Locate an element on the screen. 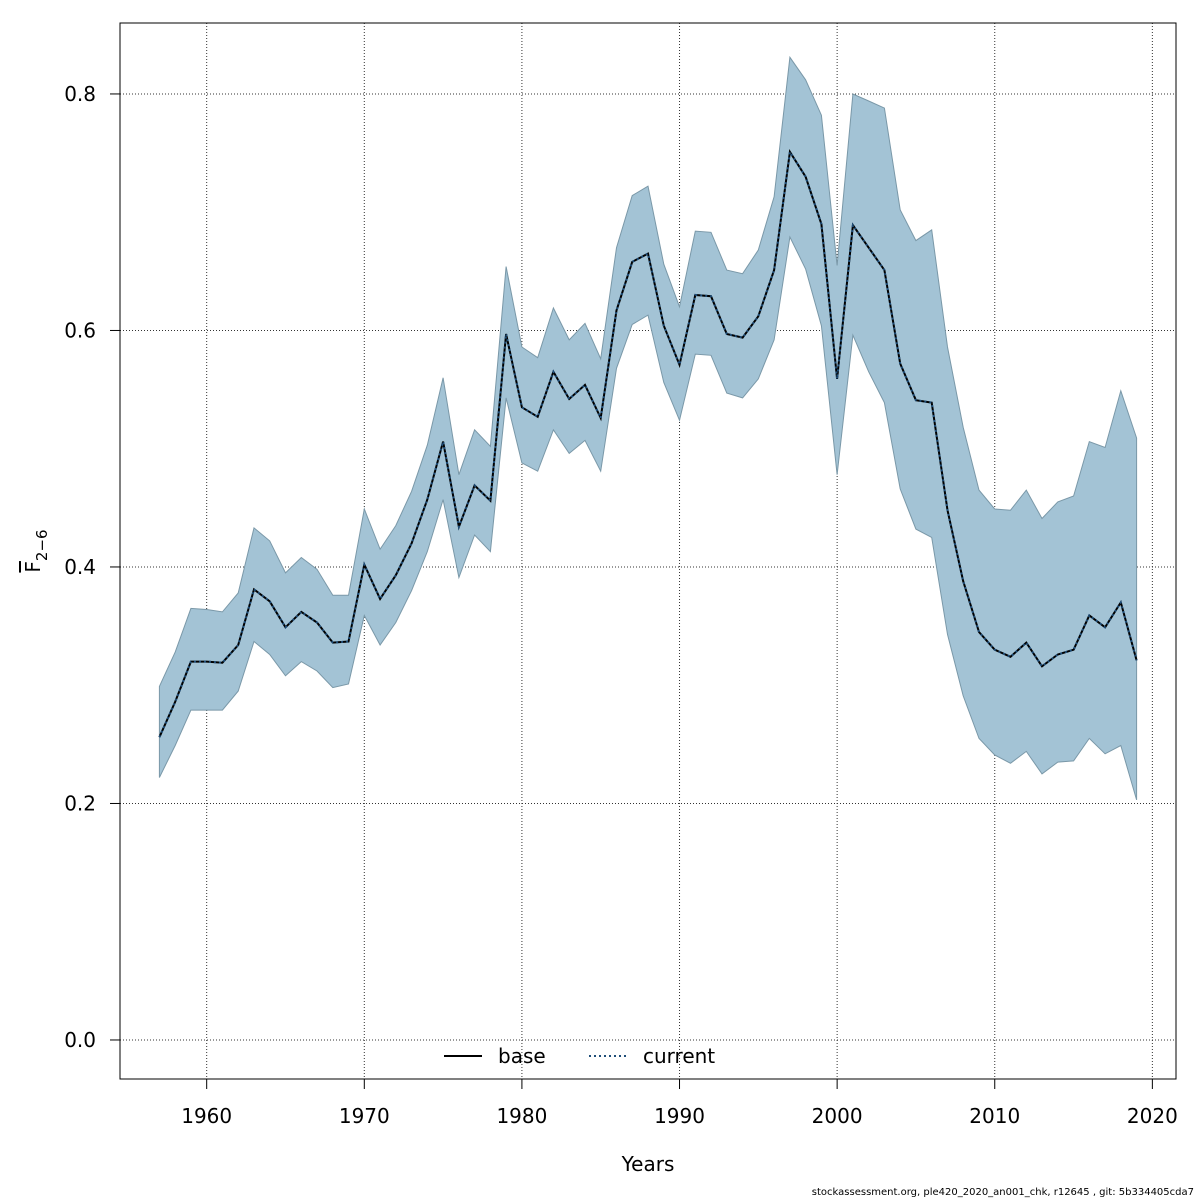 The height and width of the screenshot is (1200, 1200). x-tick-label: 2020 is located at coordinates (1152, 1116).